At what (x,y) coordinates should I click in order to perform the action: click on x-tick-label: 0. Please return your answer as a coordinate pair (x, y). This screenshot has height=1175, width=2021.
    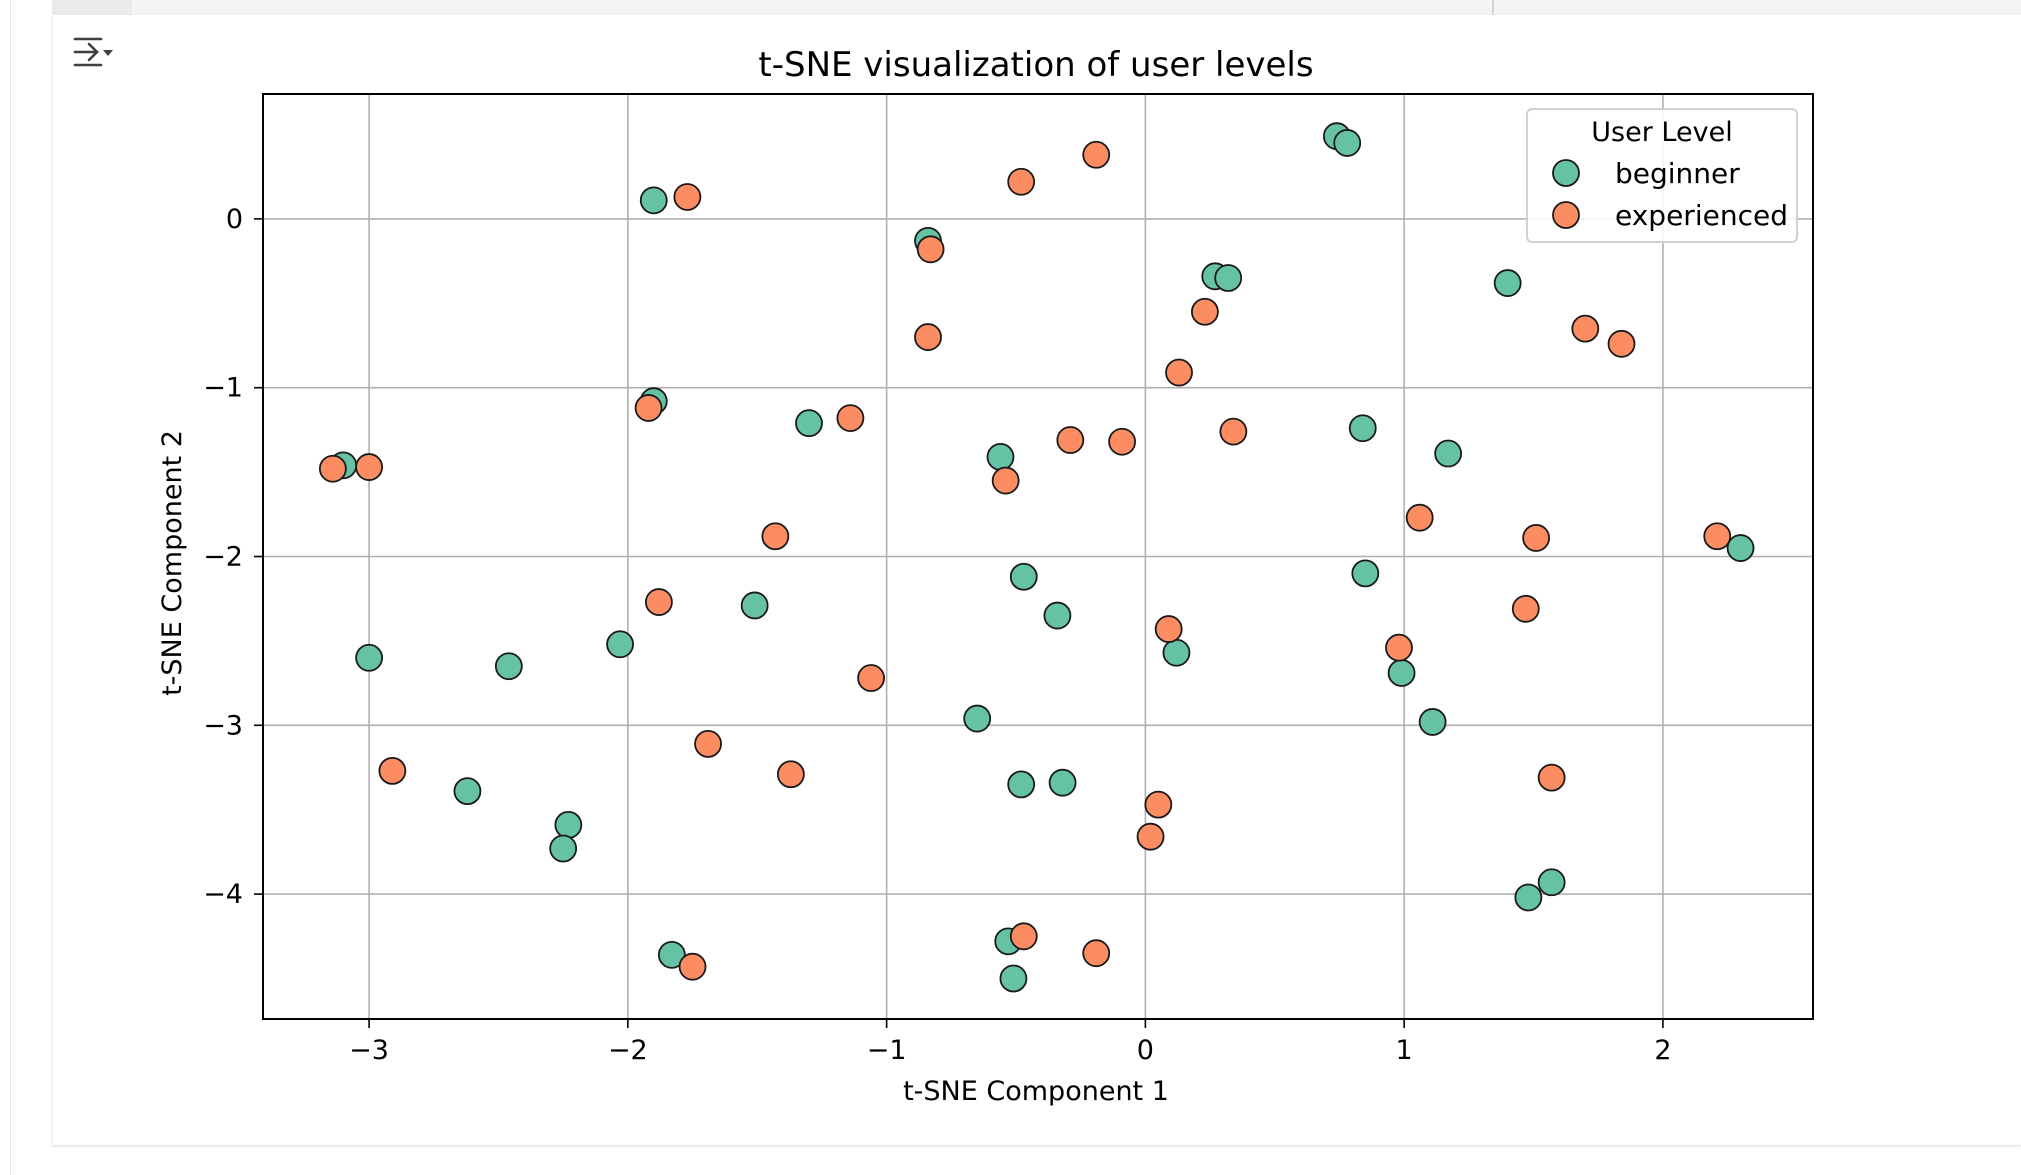
    Looking at the image, I should click on (1145, 1050).